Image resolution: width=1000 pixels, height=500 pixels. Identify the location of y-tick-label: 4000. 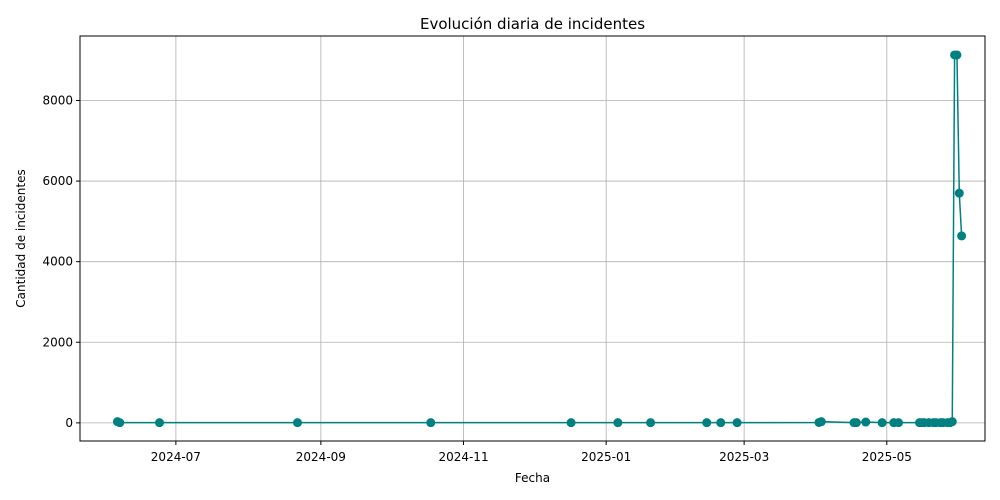
(57, 262).